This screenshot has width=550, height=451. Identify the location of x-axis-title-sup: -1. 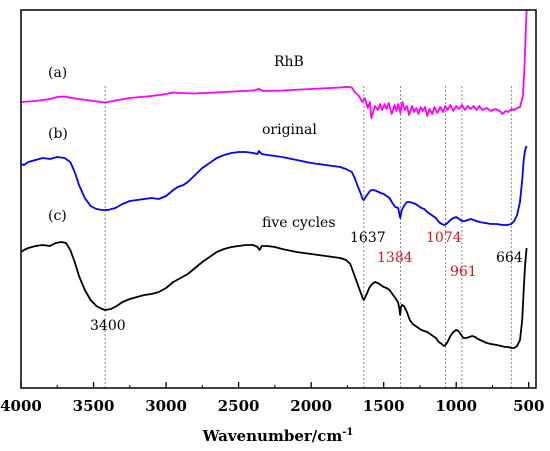
(347, 432).